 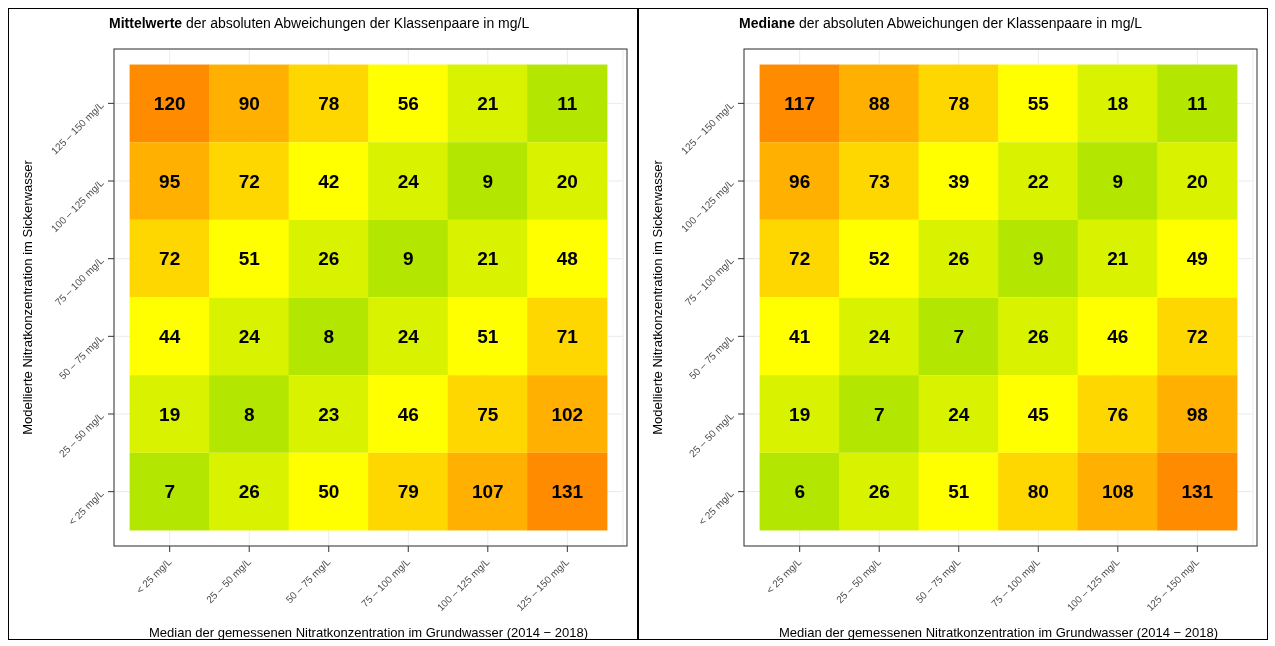 I want to click on data-label: 50, so click(x=329, y=492).